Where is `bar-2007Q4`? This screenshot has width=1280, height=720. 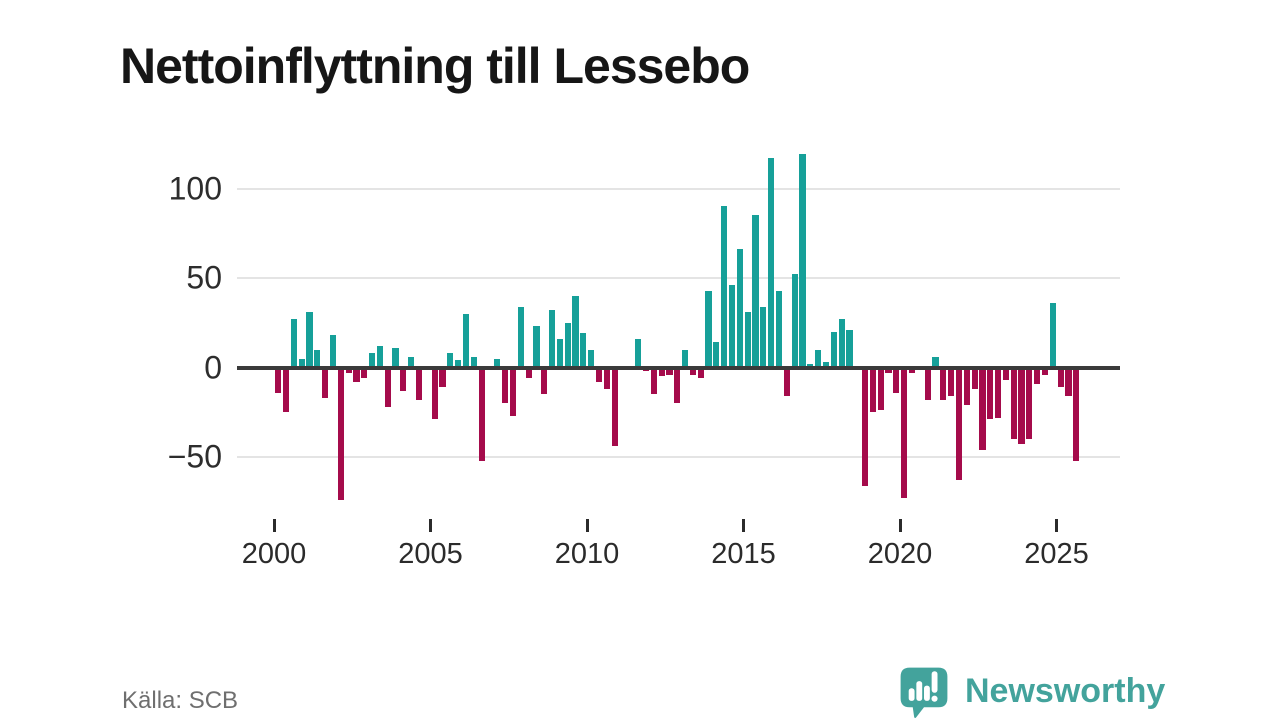
bar-2007Q4 is located at coordinates (520, 337).